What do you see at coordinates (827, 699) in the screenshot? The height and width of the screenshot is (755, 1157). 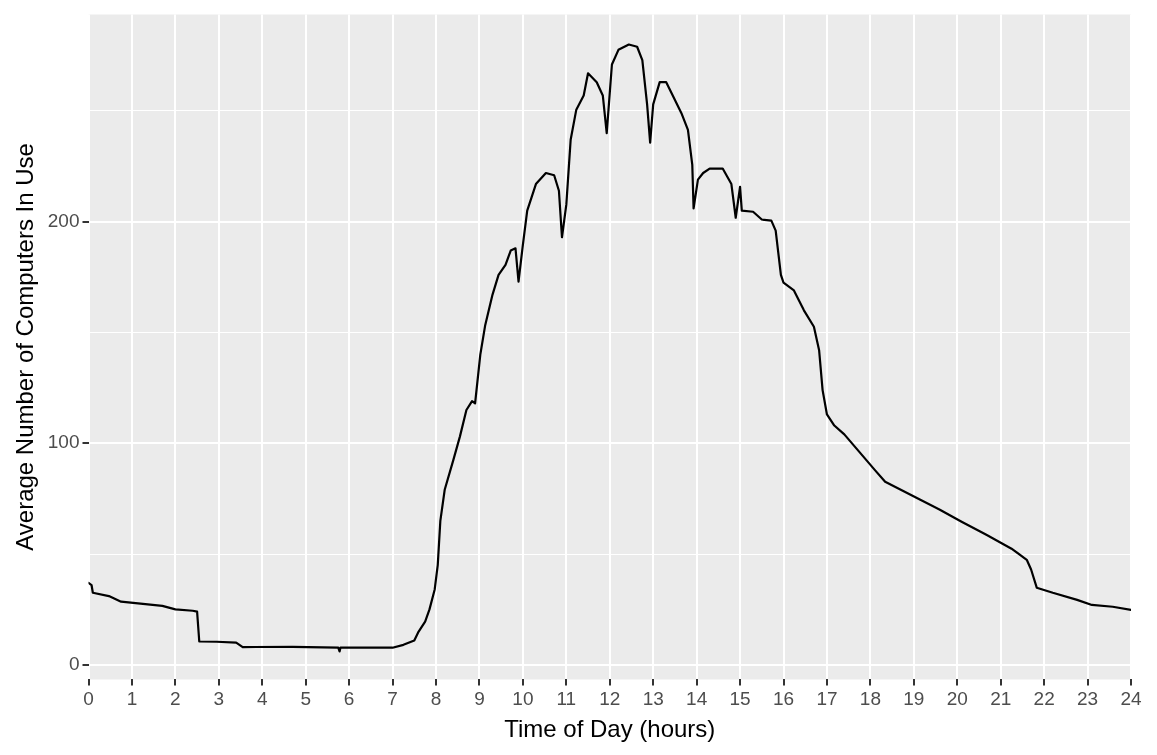 I see `x-tick-label: 17` at bounding box center [827, 699].